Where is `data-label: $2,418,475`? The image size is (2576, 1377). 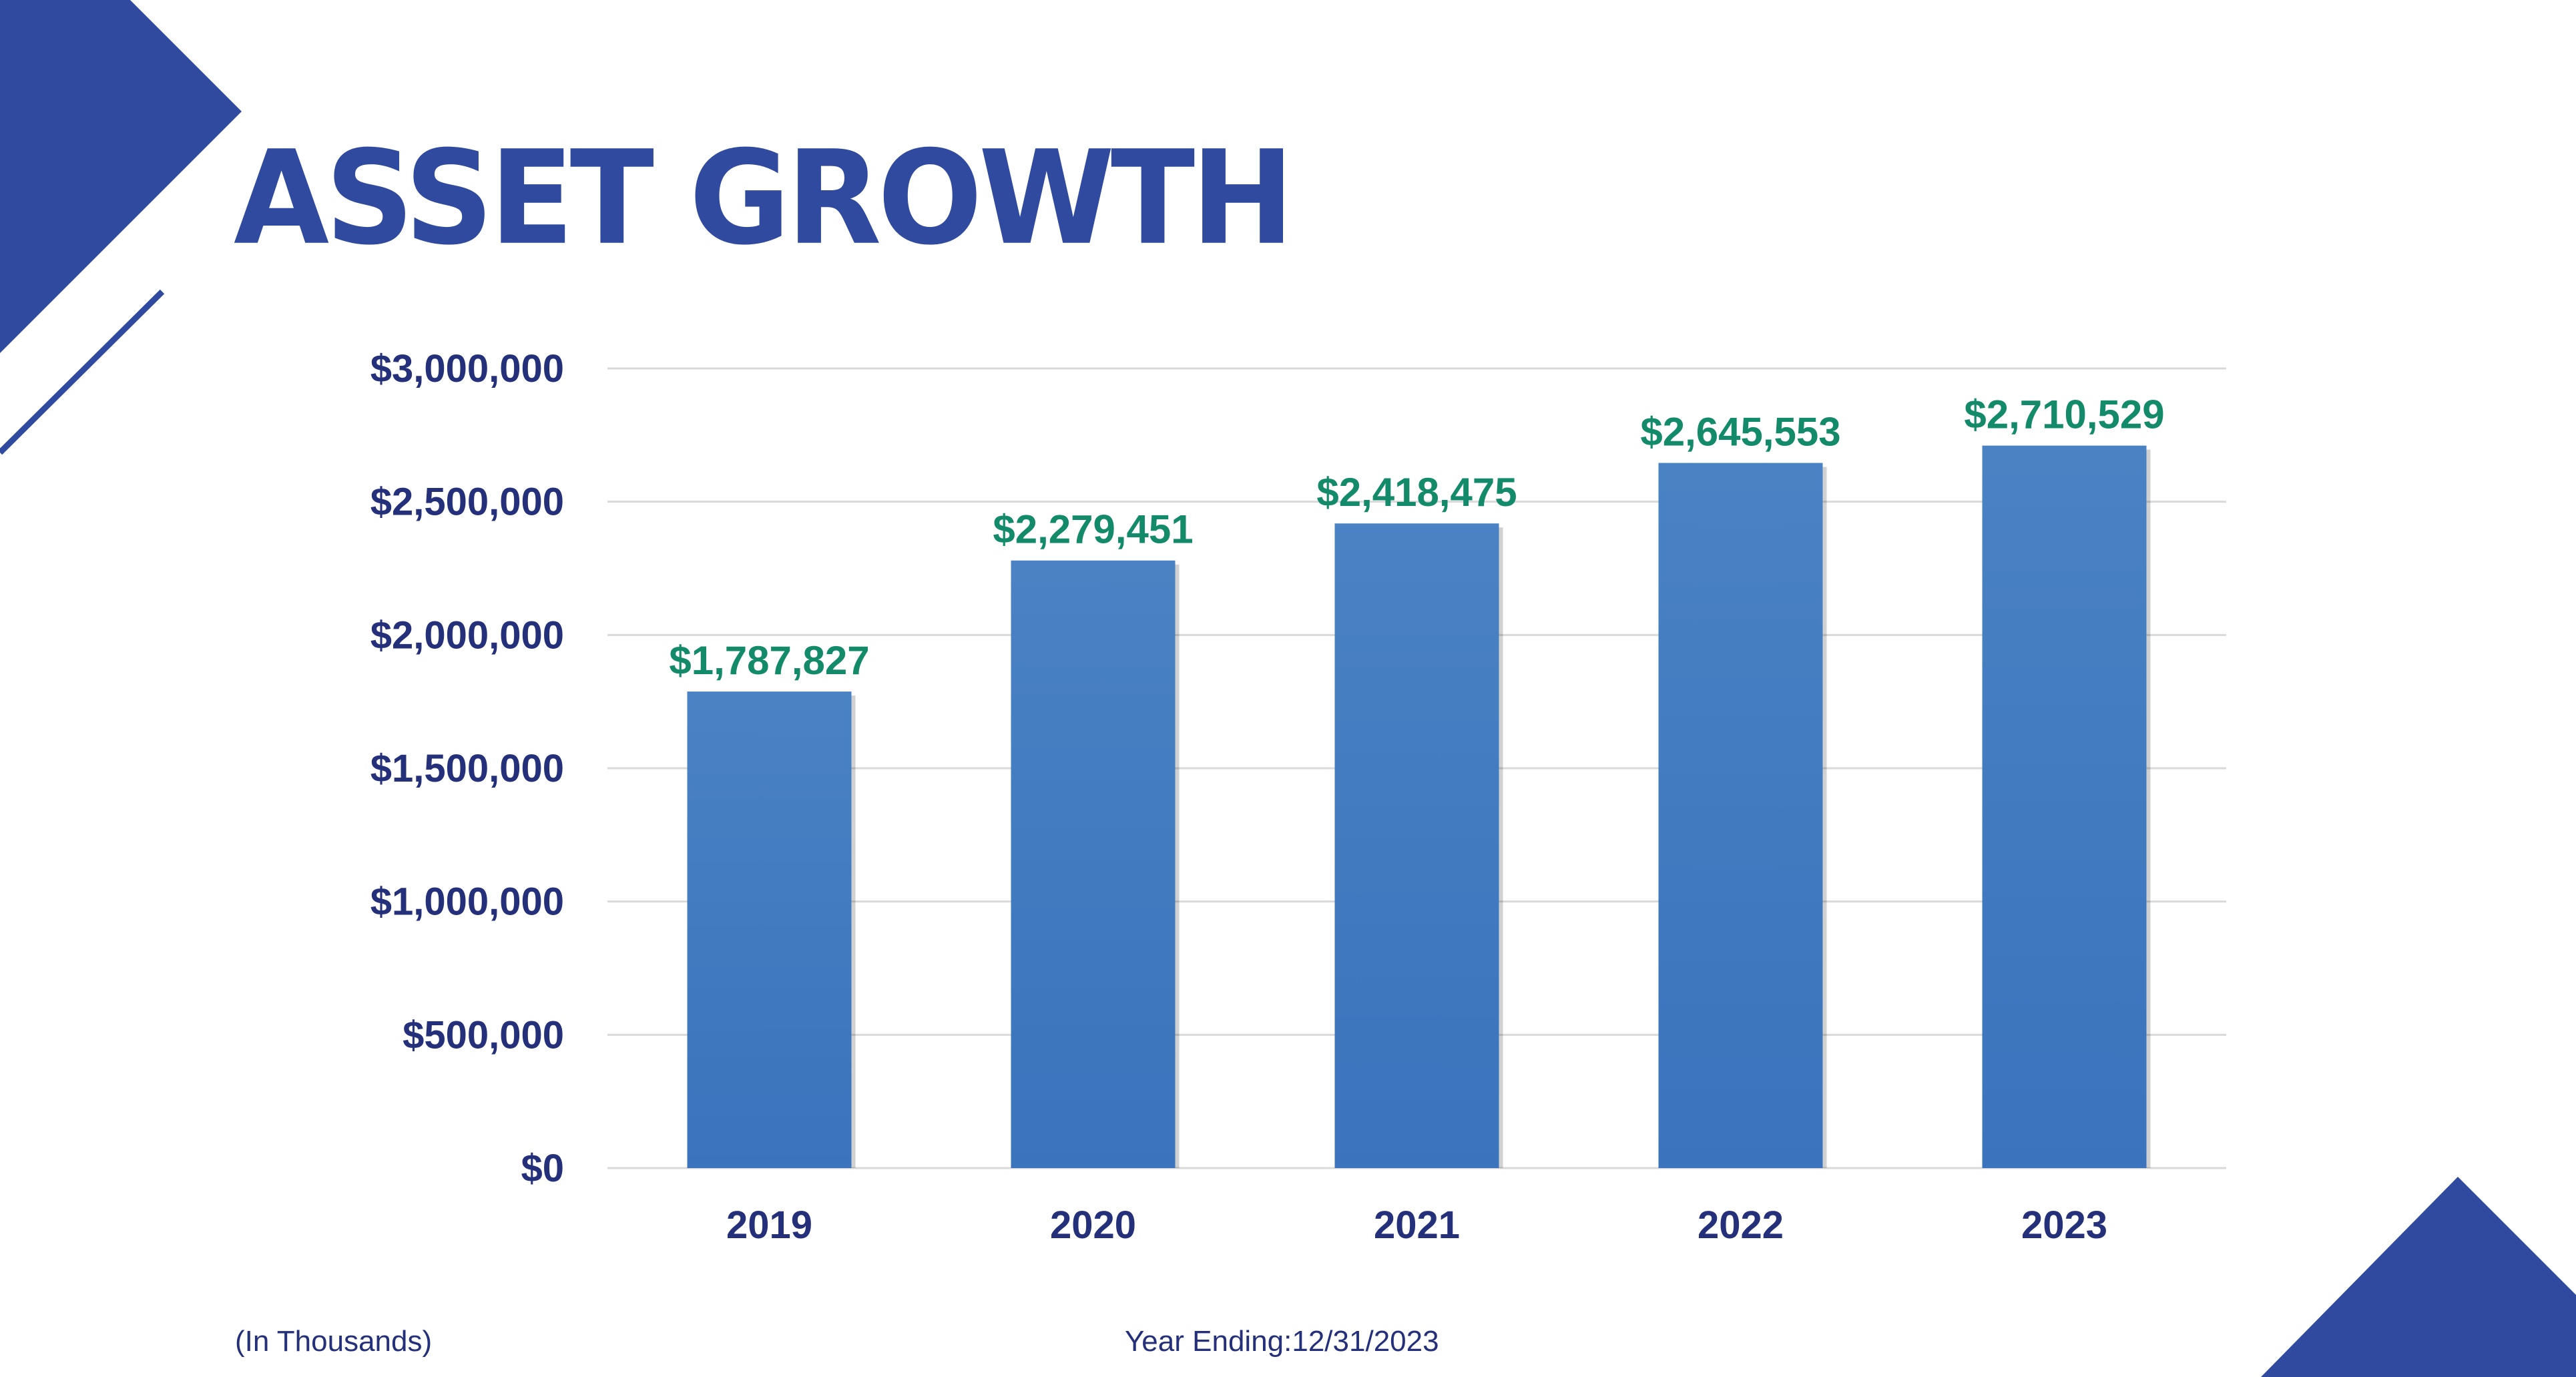
data-label: $2,418,475 is located at coordinates (1416, 492).